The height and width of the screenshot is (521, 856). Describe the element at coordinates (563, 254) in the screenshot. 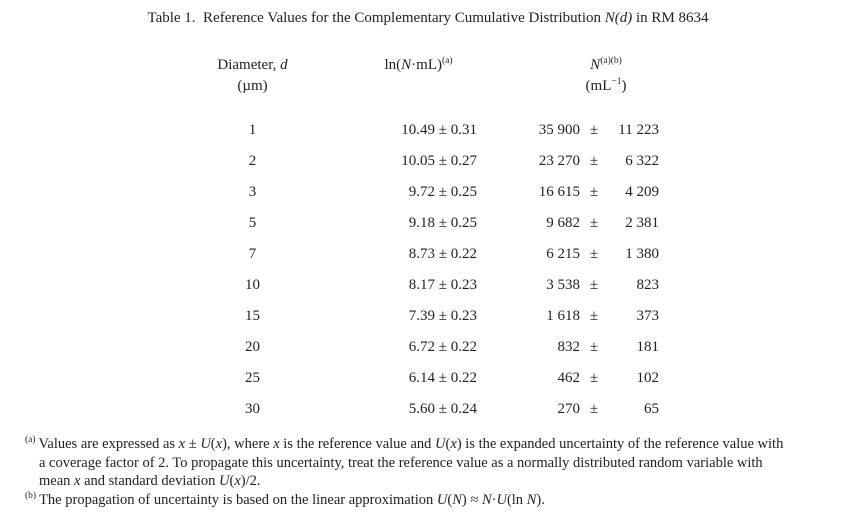

I see `n-value-cell: 6 215` at that location.